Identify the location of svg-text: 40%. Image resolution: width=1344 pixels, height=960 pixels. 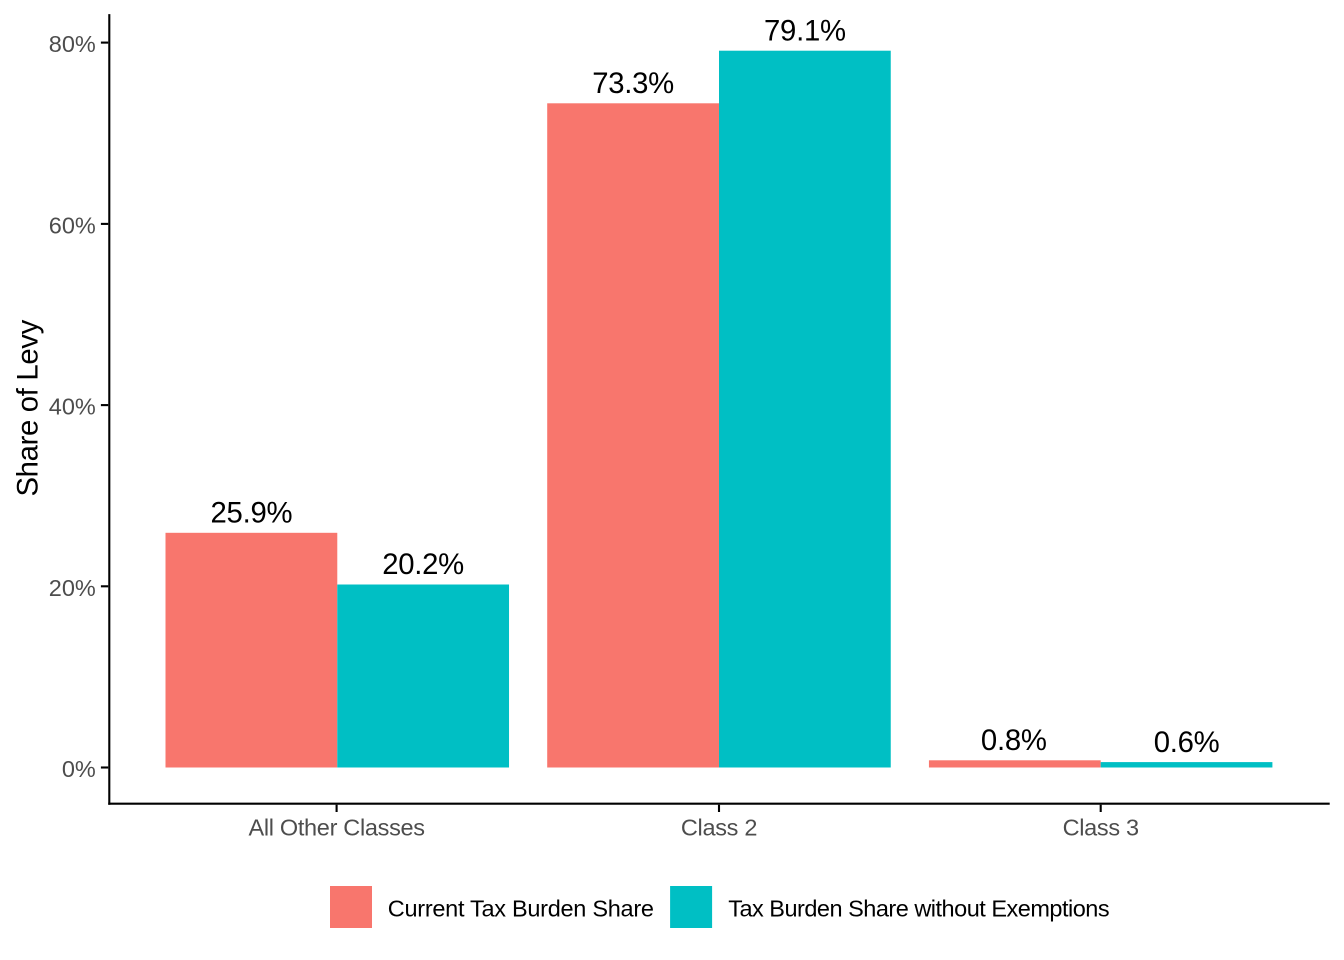
(72, 407).